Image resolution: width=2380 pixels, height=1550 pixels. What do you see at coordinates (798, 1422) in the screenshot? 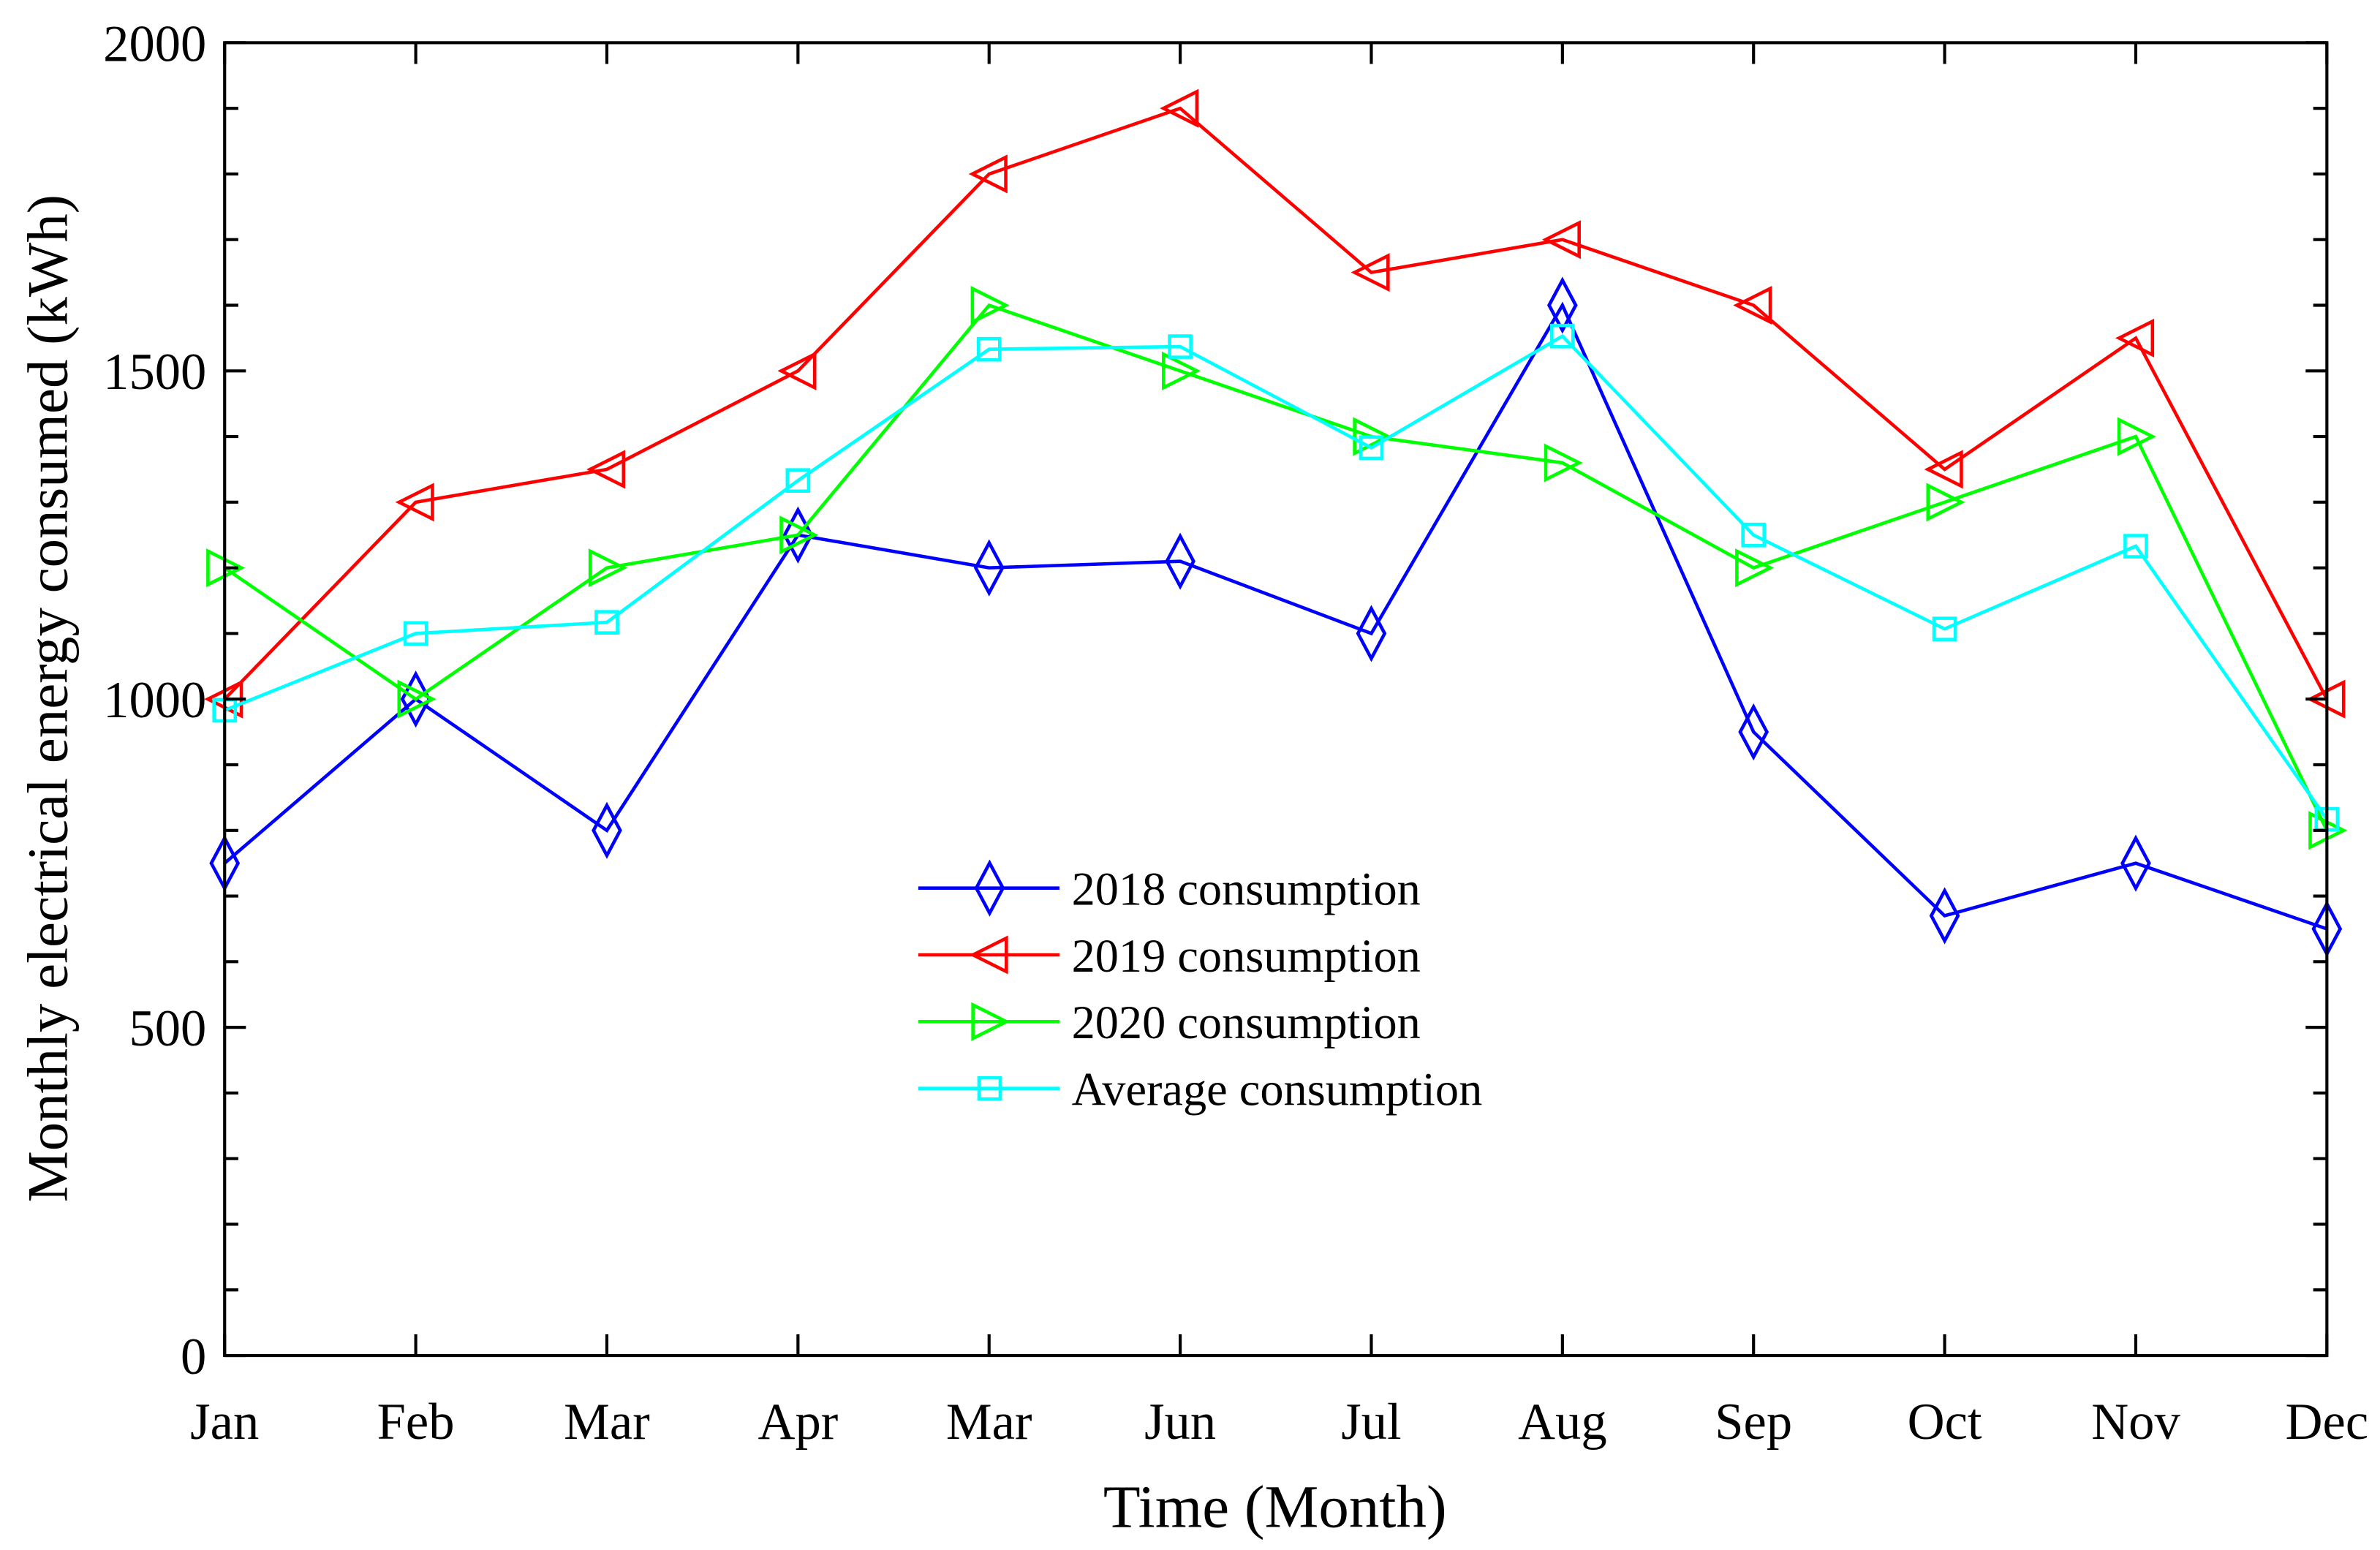
I see `x-tick-label: Apr` at bounding box center [798, 1422].